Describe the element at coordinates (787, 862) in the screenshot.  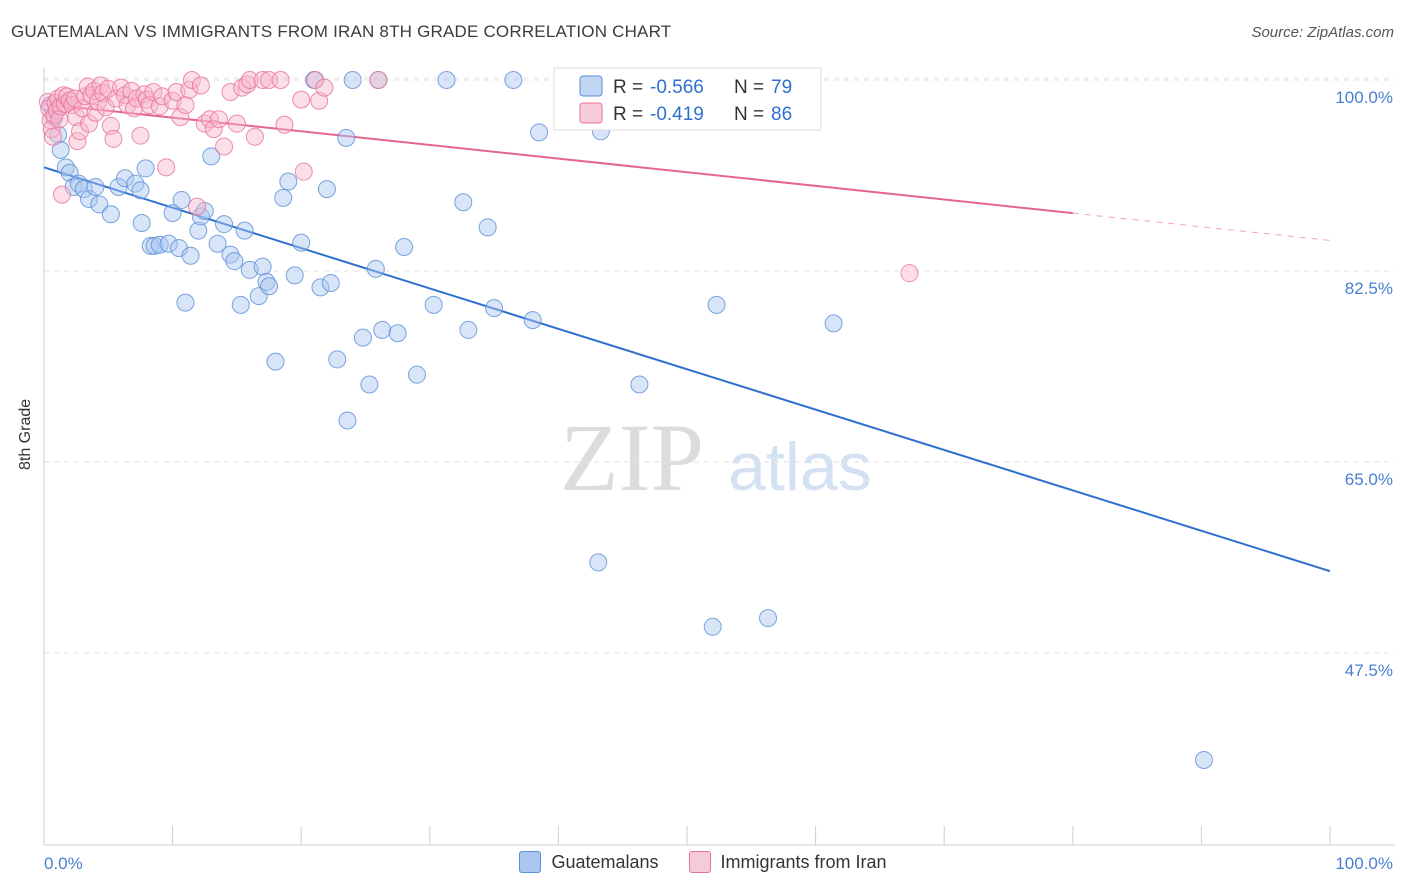
I see `legend-item-iran: Immigrants from Iran` at that location.